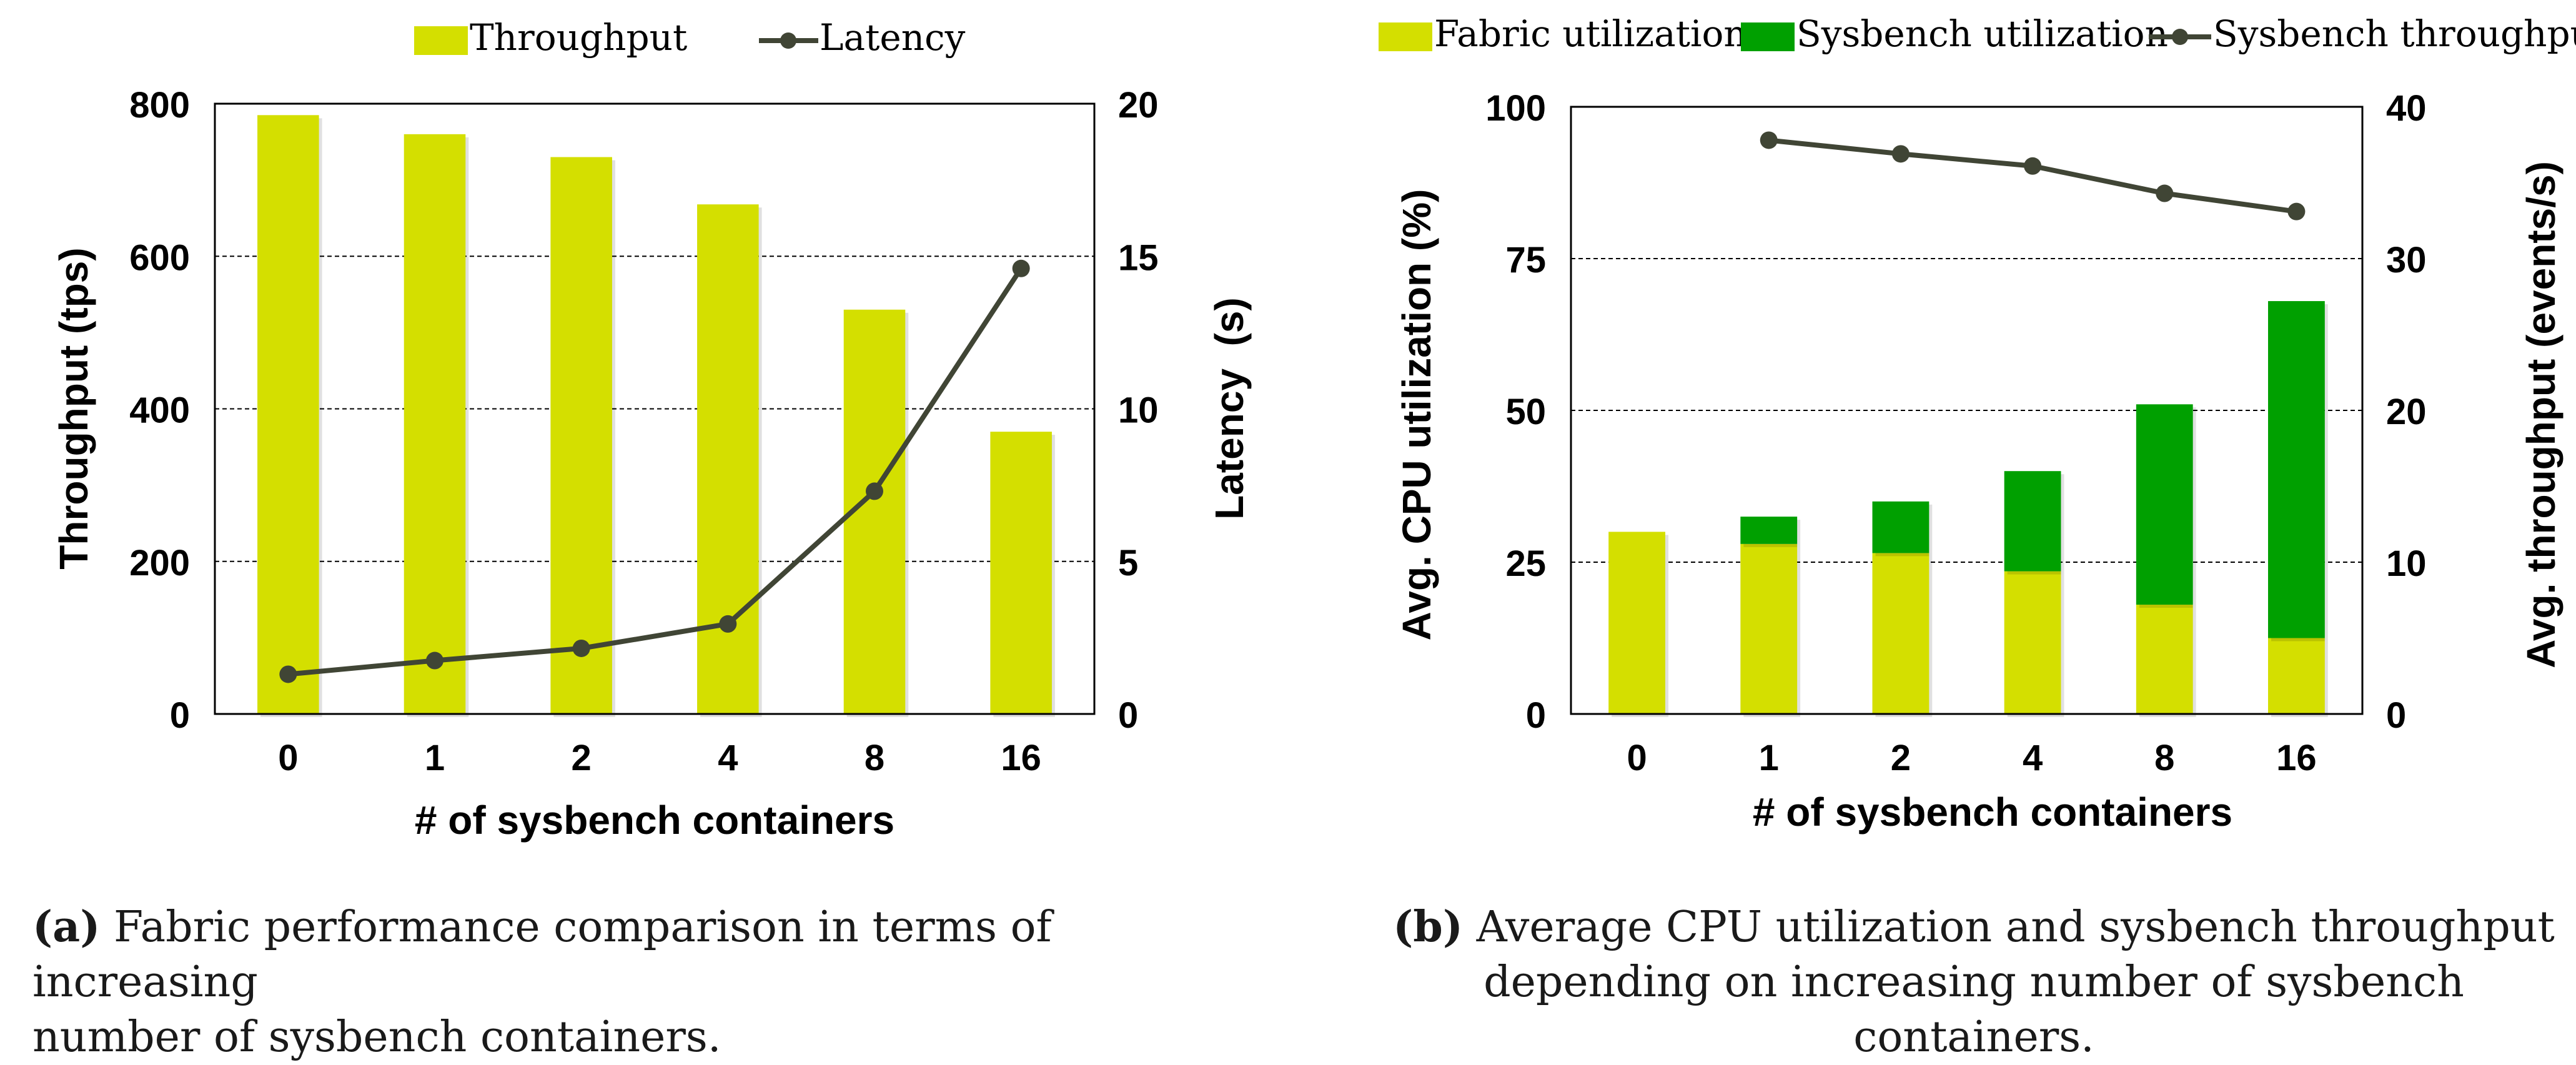 The image size is (2576, 1065). What do you see at coordinates (1128, 715) in the screenshot?
I see `chart-a-y2-tick-label: 0` at bounding box center [1128, 715].